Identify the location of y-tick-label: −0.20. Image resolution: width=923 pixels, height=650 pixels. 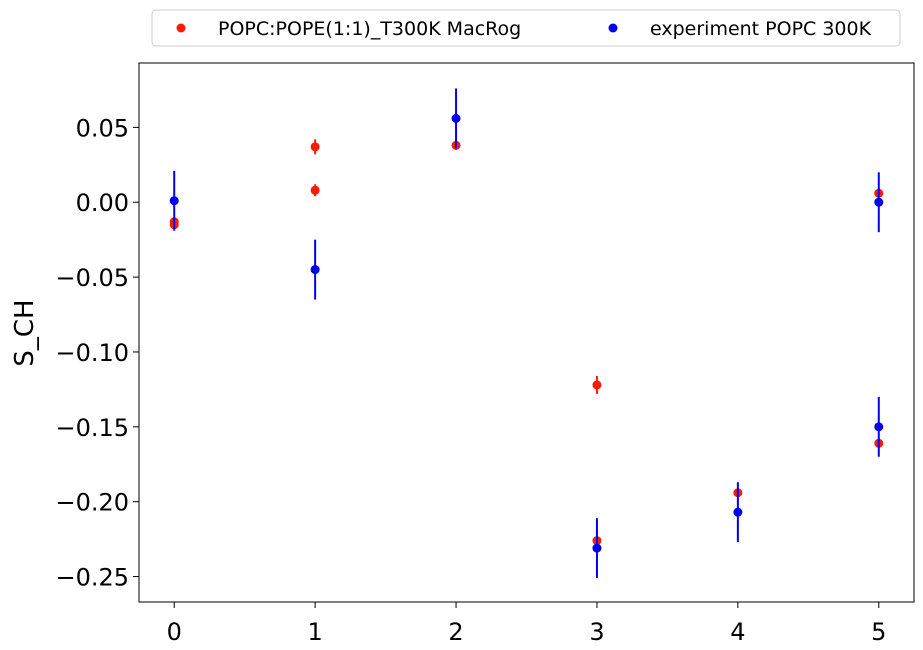
(92, 503).